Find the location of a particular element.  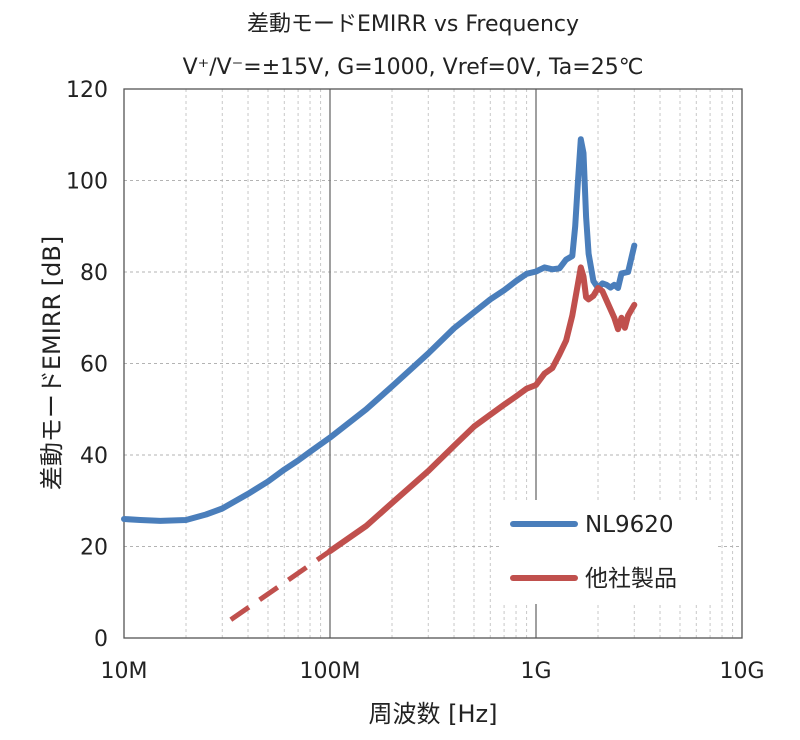

y-tick-label: 100 is located at coordinates (87, 182).